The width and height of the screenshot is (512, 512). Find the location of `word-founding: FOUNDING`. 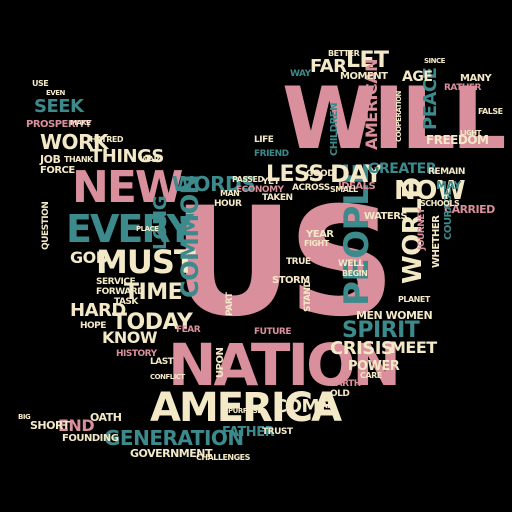

word-founding: FOUNDING is located at coordinates (90, 438).